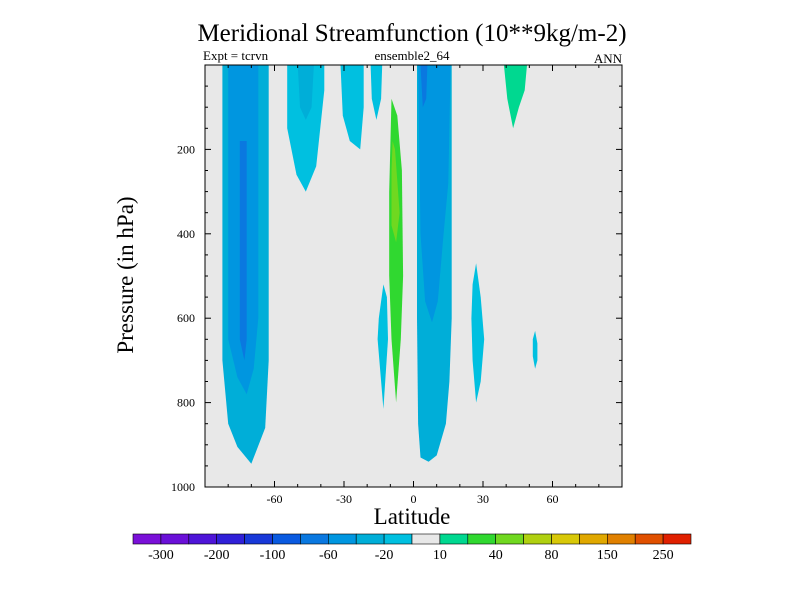 The height and width of the screenshot is (600, 800). Describe the element at coordinates (478, 333) in the screenshot. I see `contour-region-nh-lower-lobe` at that location.